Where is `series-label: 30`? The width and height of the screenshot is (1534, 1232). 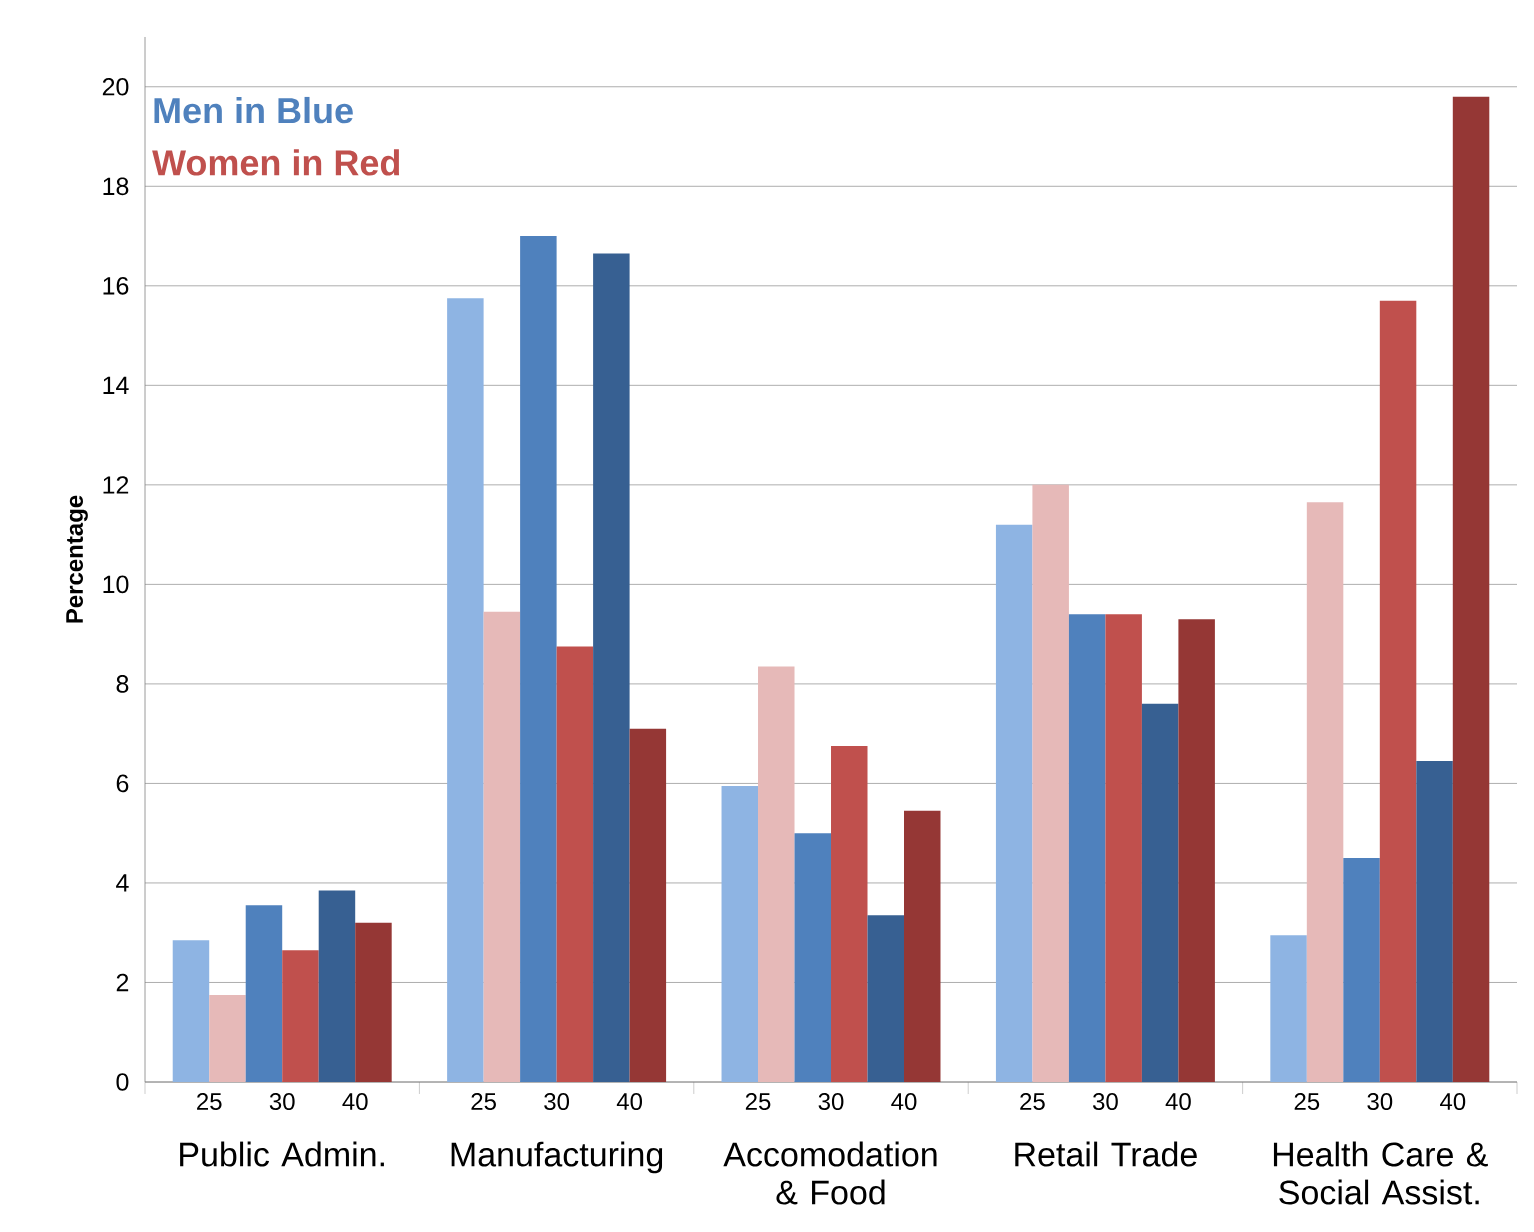 series-label: 30 is located at coordinates (282, 1102).